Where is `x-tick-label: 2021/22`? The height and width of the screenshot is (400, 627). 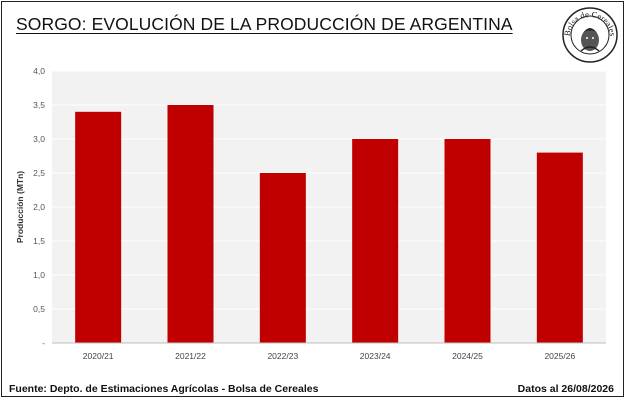 x-tick-label: 2021/22 is located at coordinates (190, 356).